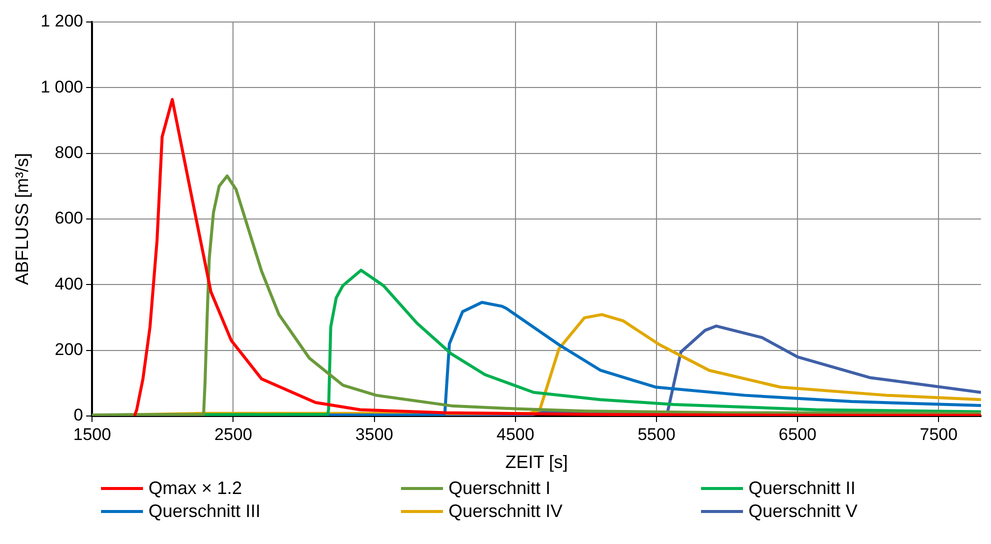 This screenshot has height=544, width=991. Describe the element at coordinates (22, 219) in the screenshot. I see `y-axis-title: ABFLUSS [m³/s]` at that location.